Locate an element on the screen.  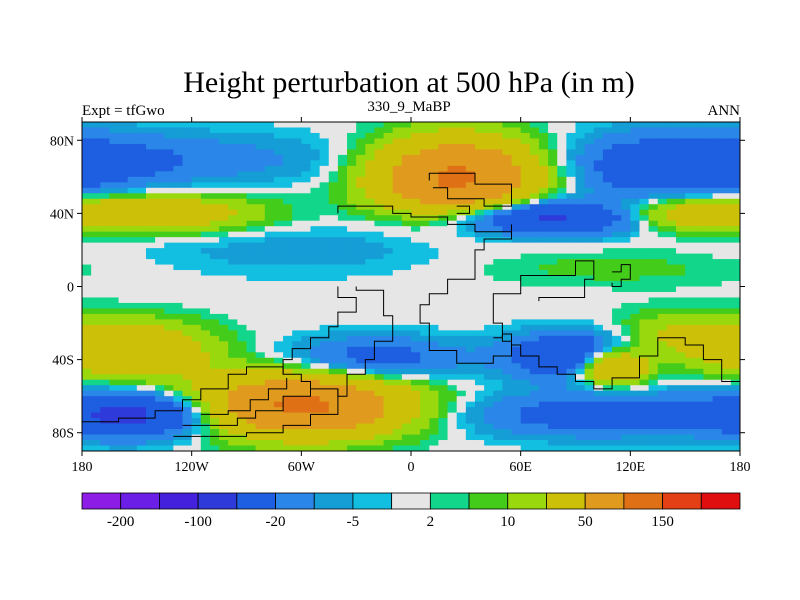
coastline-segment is located at coordinates (244, 396).